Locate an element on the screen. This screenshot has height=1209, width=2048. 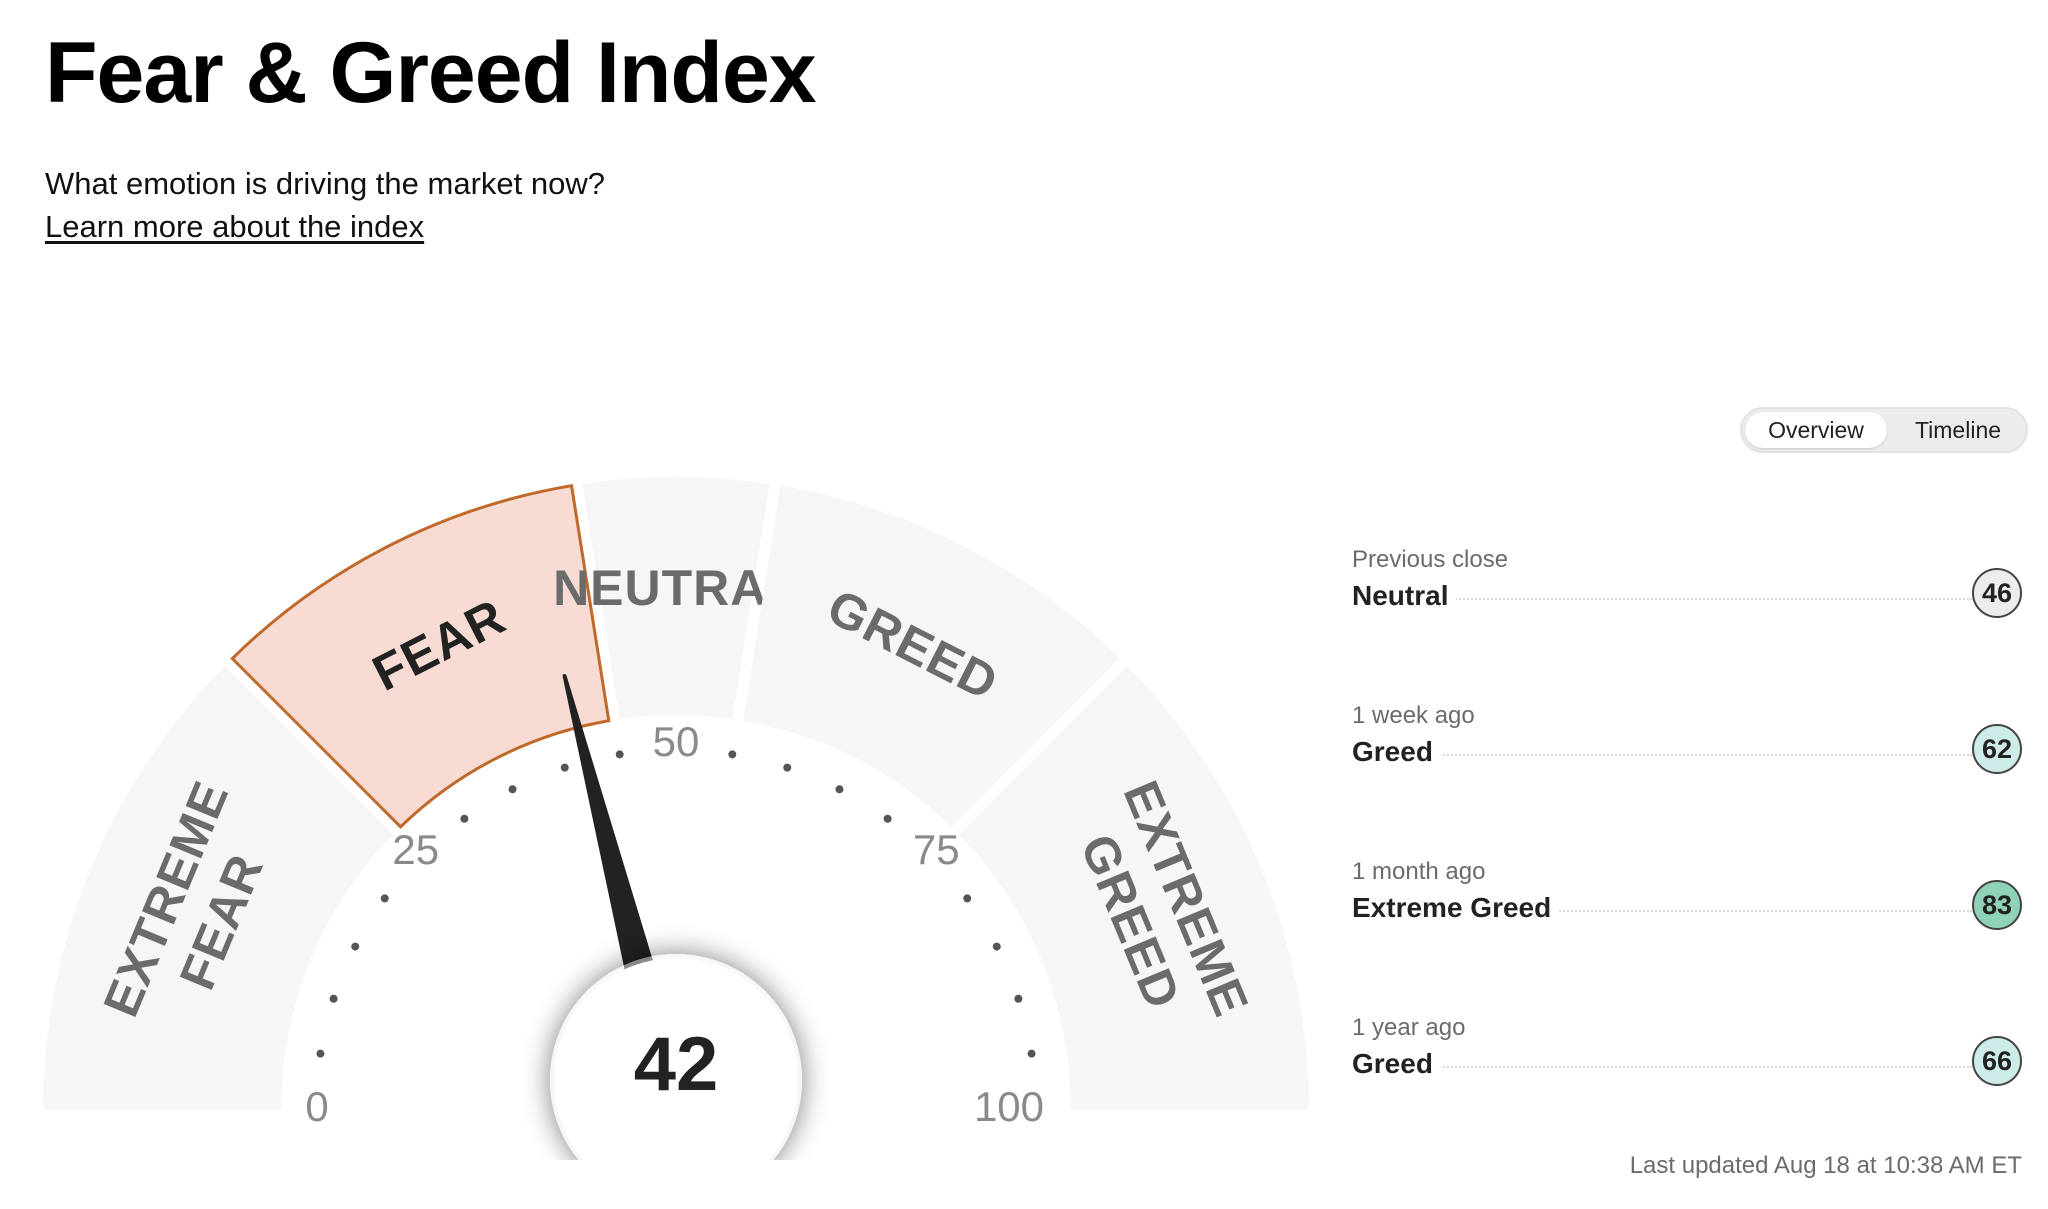
gauge-hub is located at coordinates (676, 1059).